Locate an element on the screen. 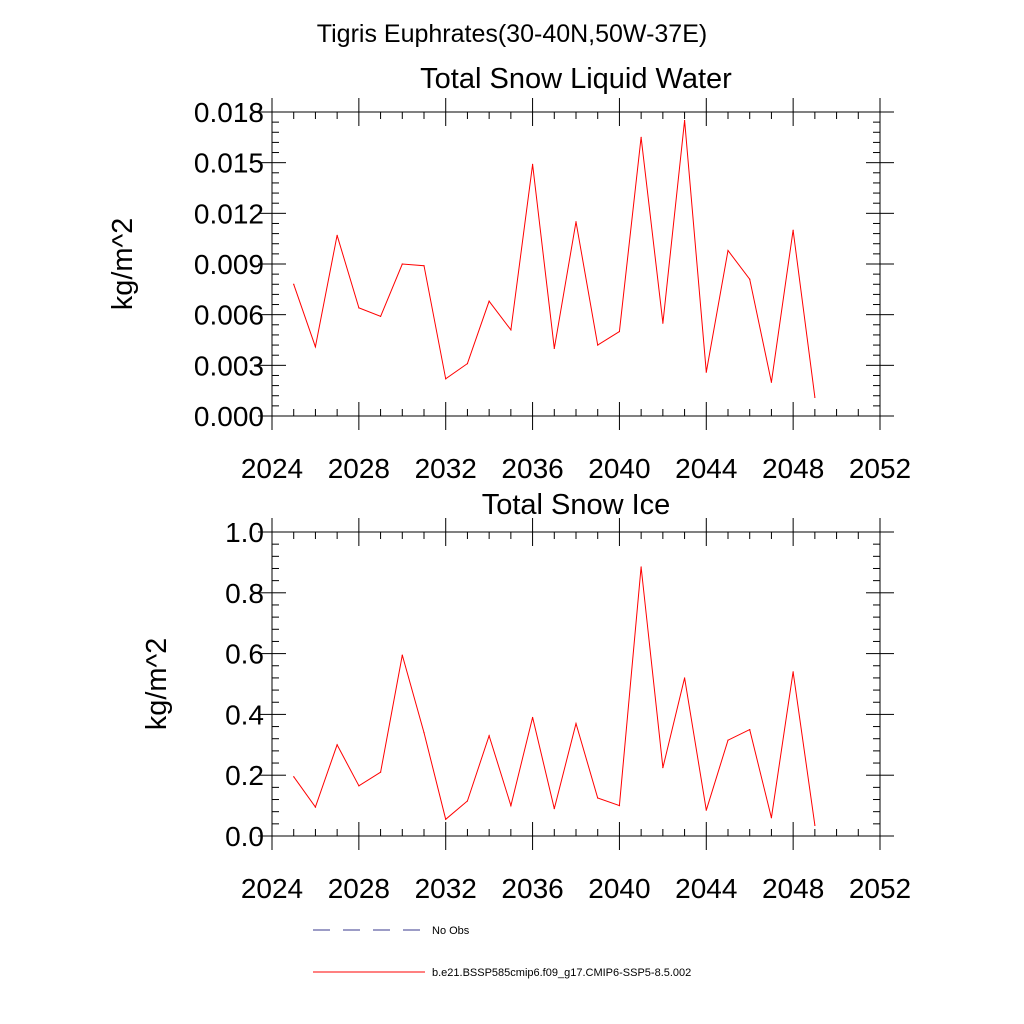  y-tick-label: 0.4 is located at coordinates (244, 714).